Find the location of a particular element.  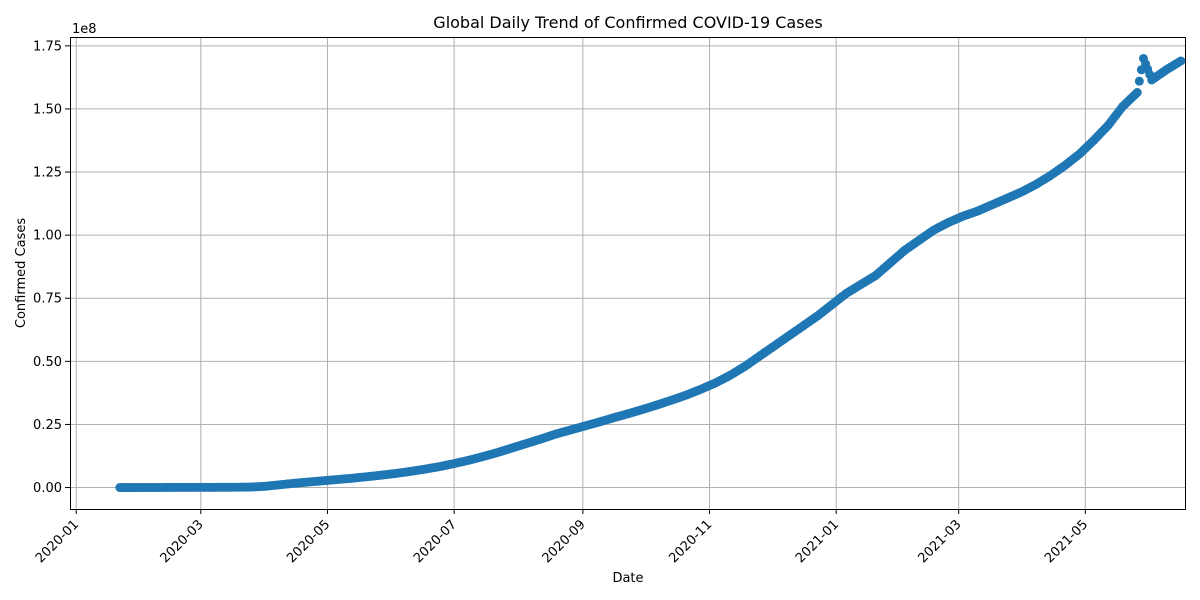

x-axis-label: Date is located at coordinates (627, 578).